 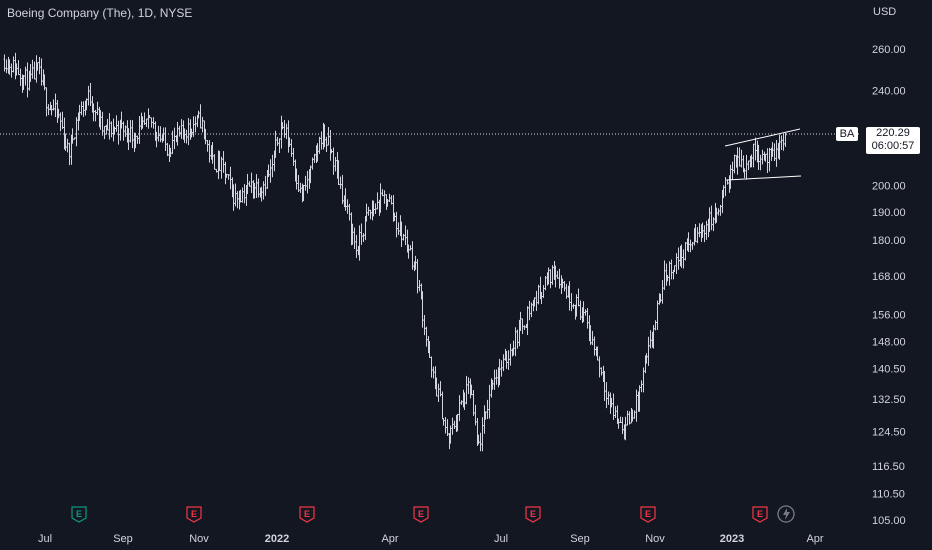 I want to click on y-tick-label: 200.00, so click(x=889, y=186).